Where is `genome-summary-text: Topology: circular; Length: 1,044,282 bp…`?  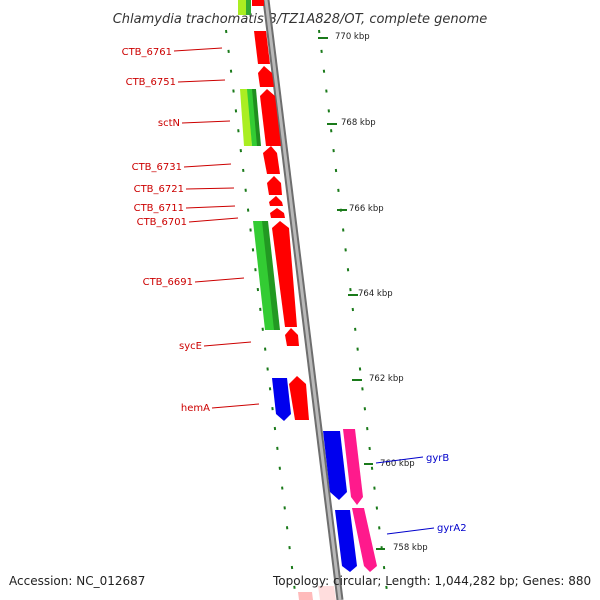
genome-summary-text: Topology: circular; Length: 1,044,282 bp… is located at coordinates (432, 581).